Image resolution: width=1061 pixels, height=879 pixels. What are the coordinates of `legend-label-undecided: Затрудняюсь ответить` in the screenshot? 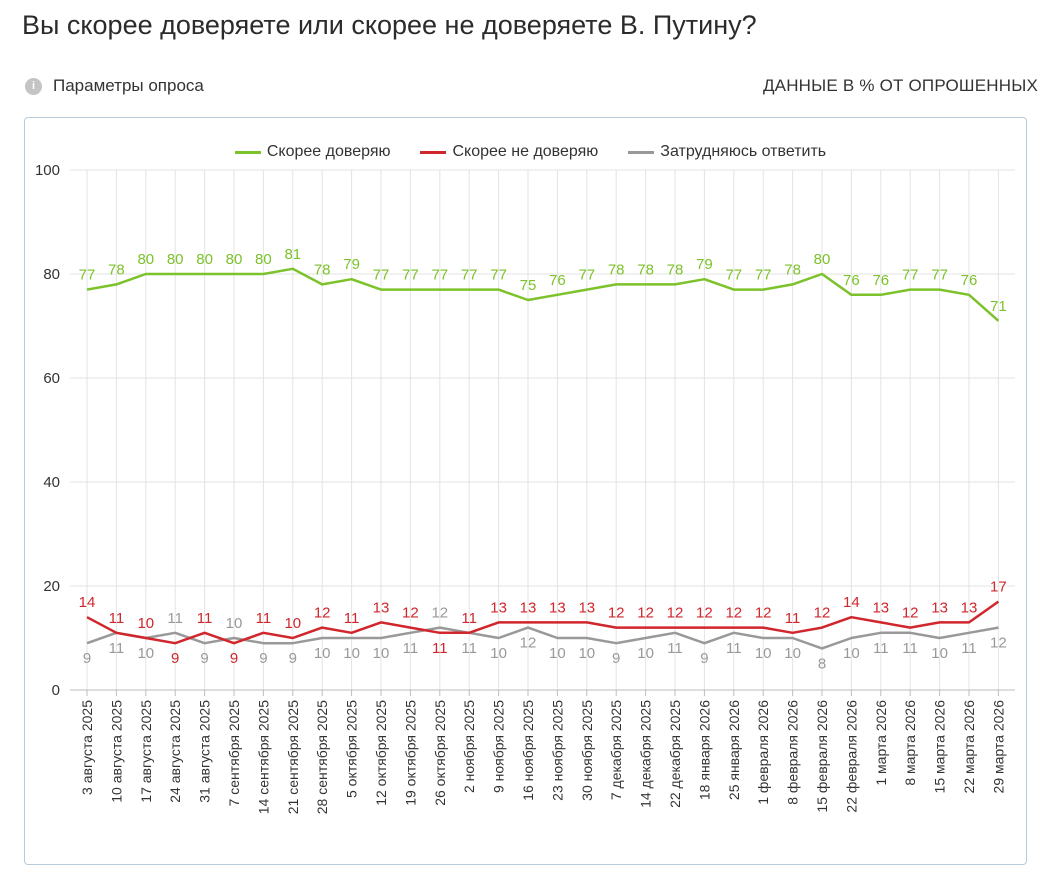 It's located at (743, 151).